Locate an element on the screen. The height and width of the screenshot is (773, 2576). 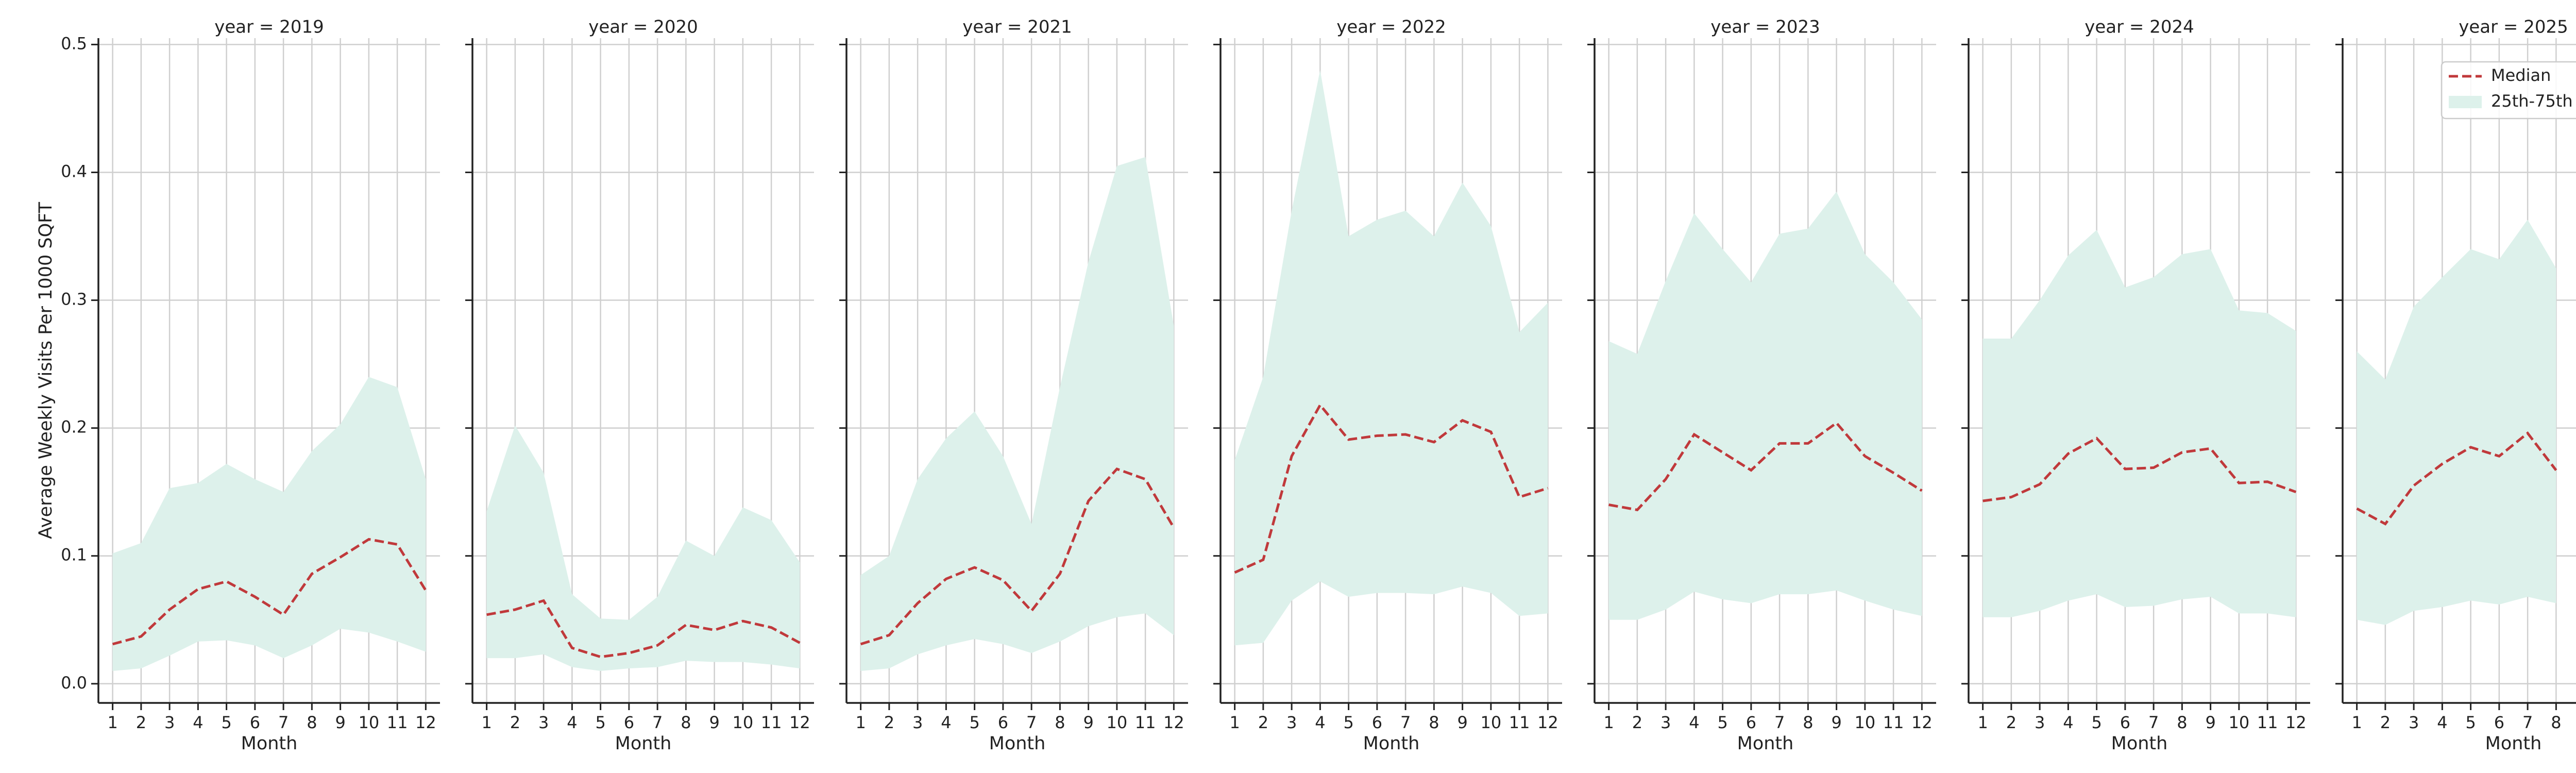
facet-title: year = 2025 is located at coordinates (2513, 27).